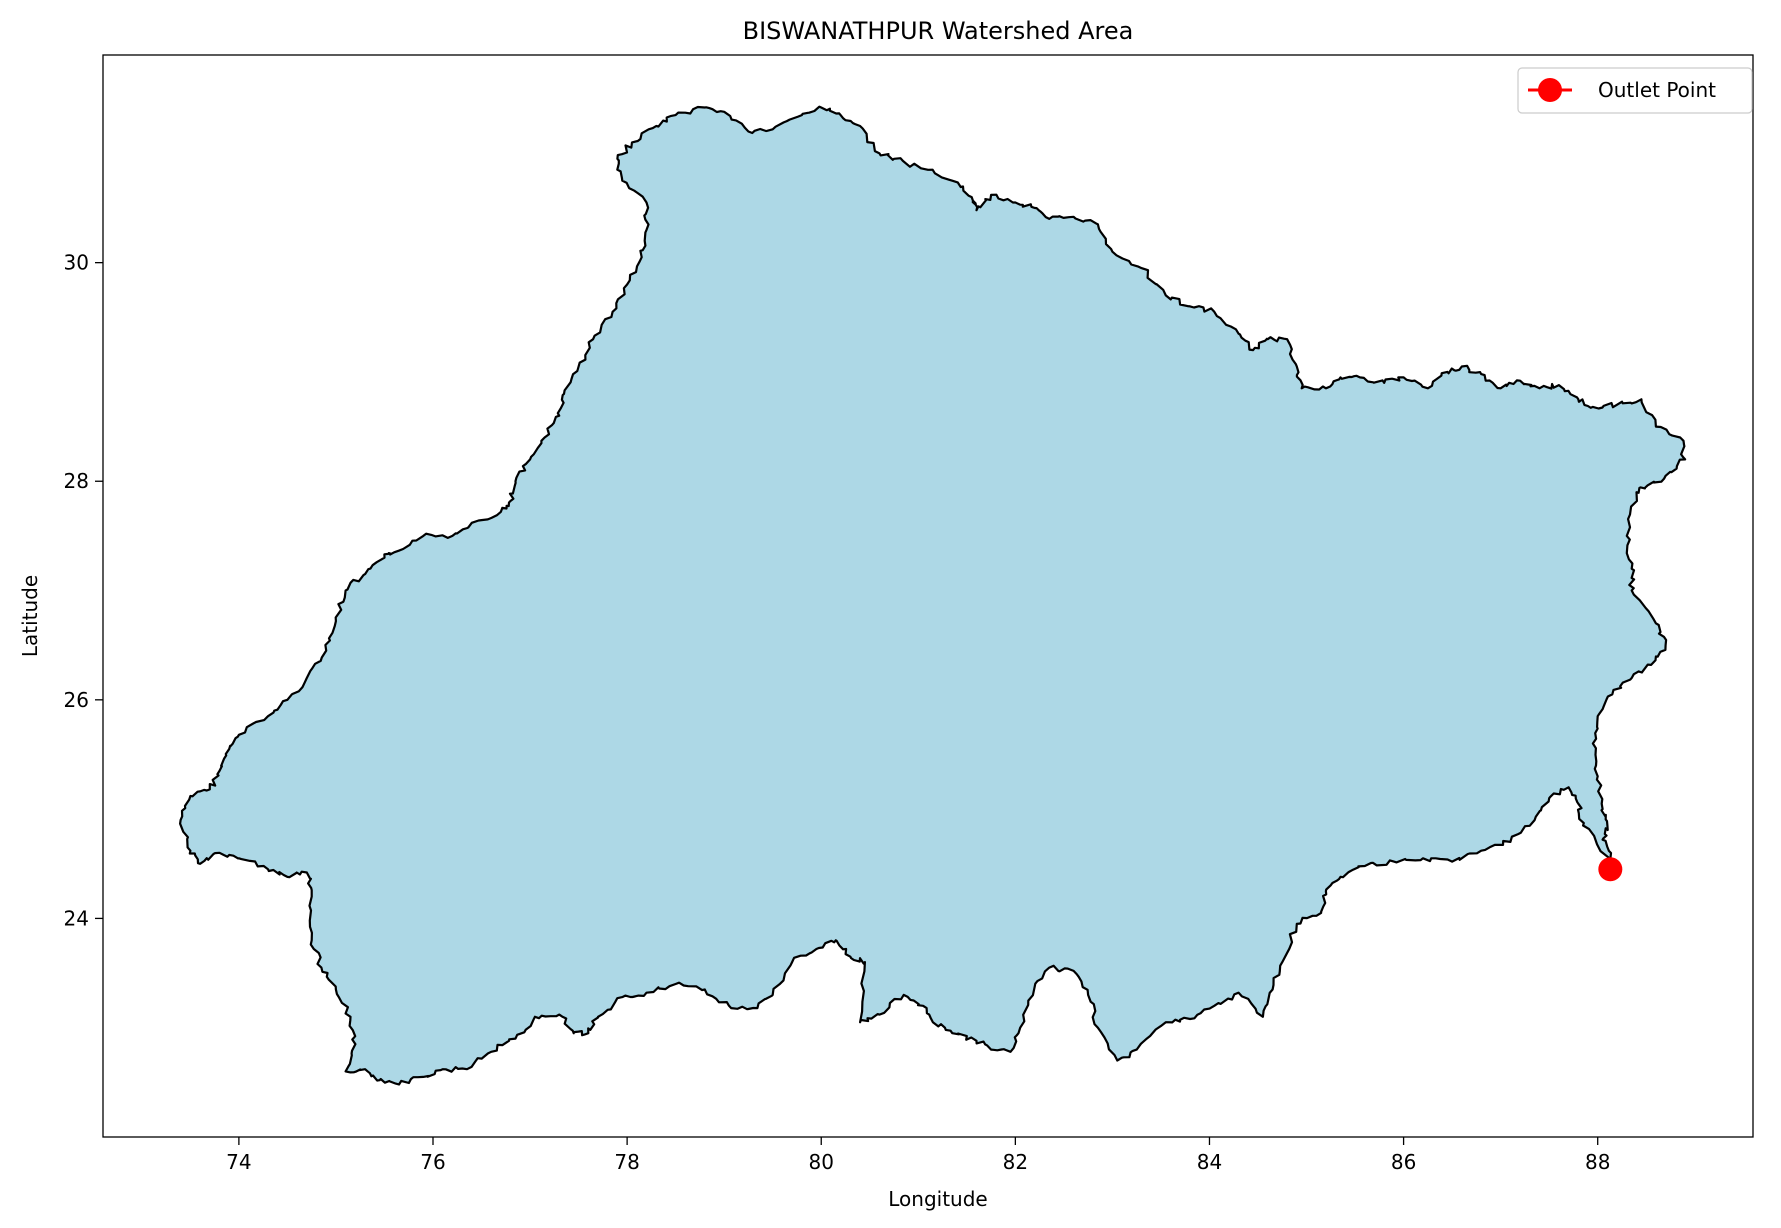  Describe the element at coordinates (938, 31) in the screenshot. I see `chart-title: BISWANATHPUR Watershed Area` at that location.